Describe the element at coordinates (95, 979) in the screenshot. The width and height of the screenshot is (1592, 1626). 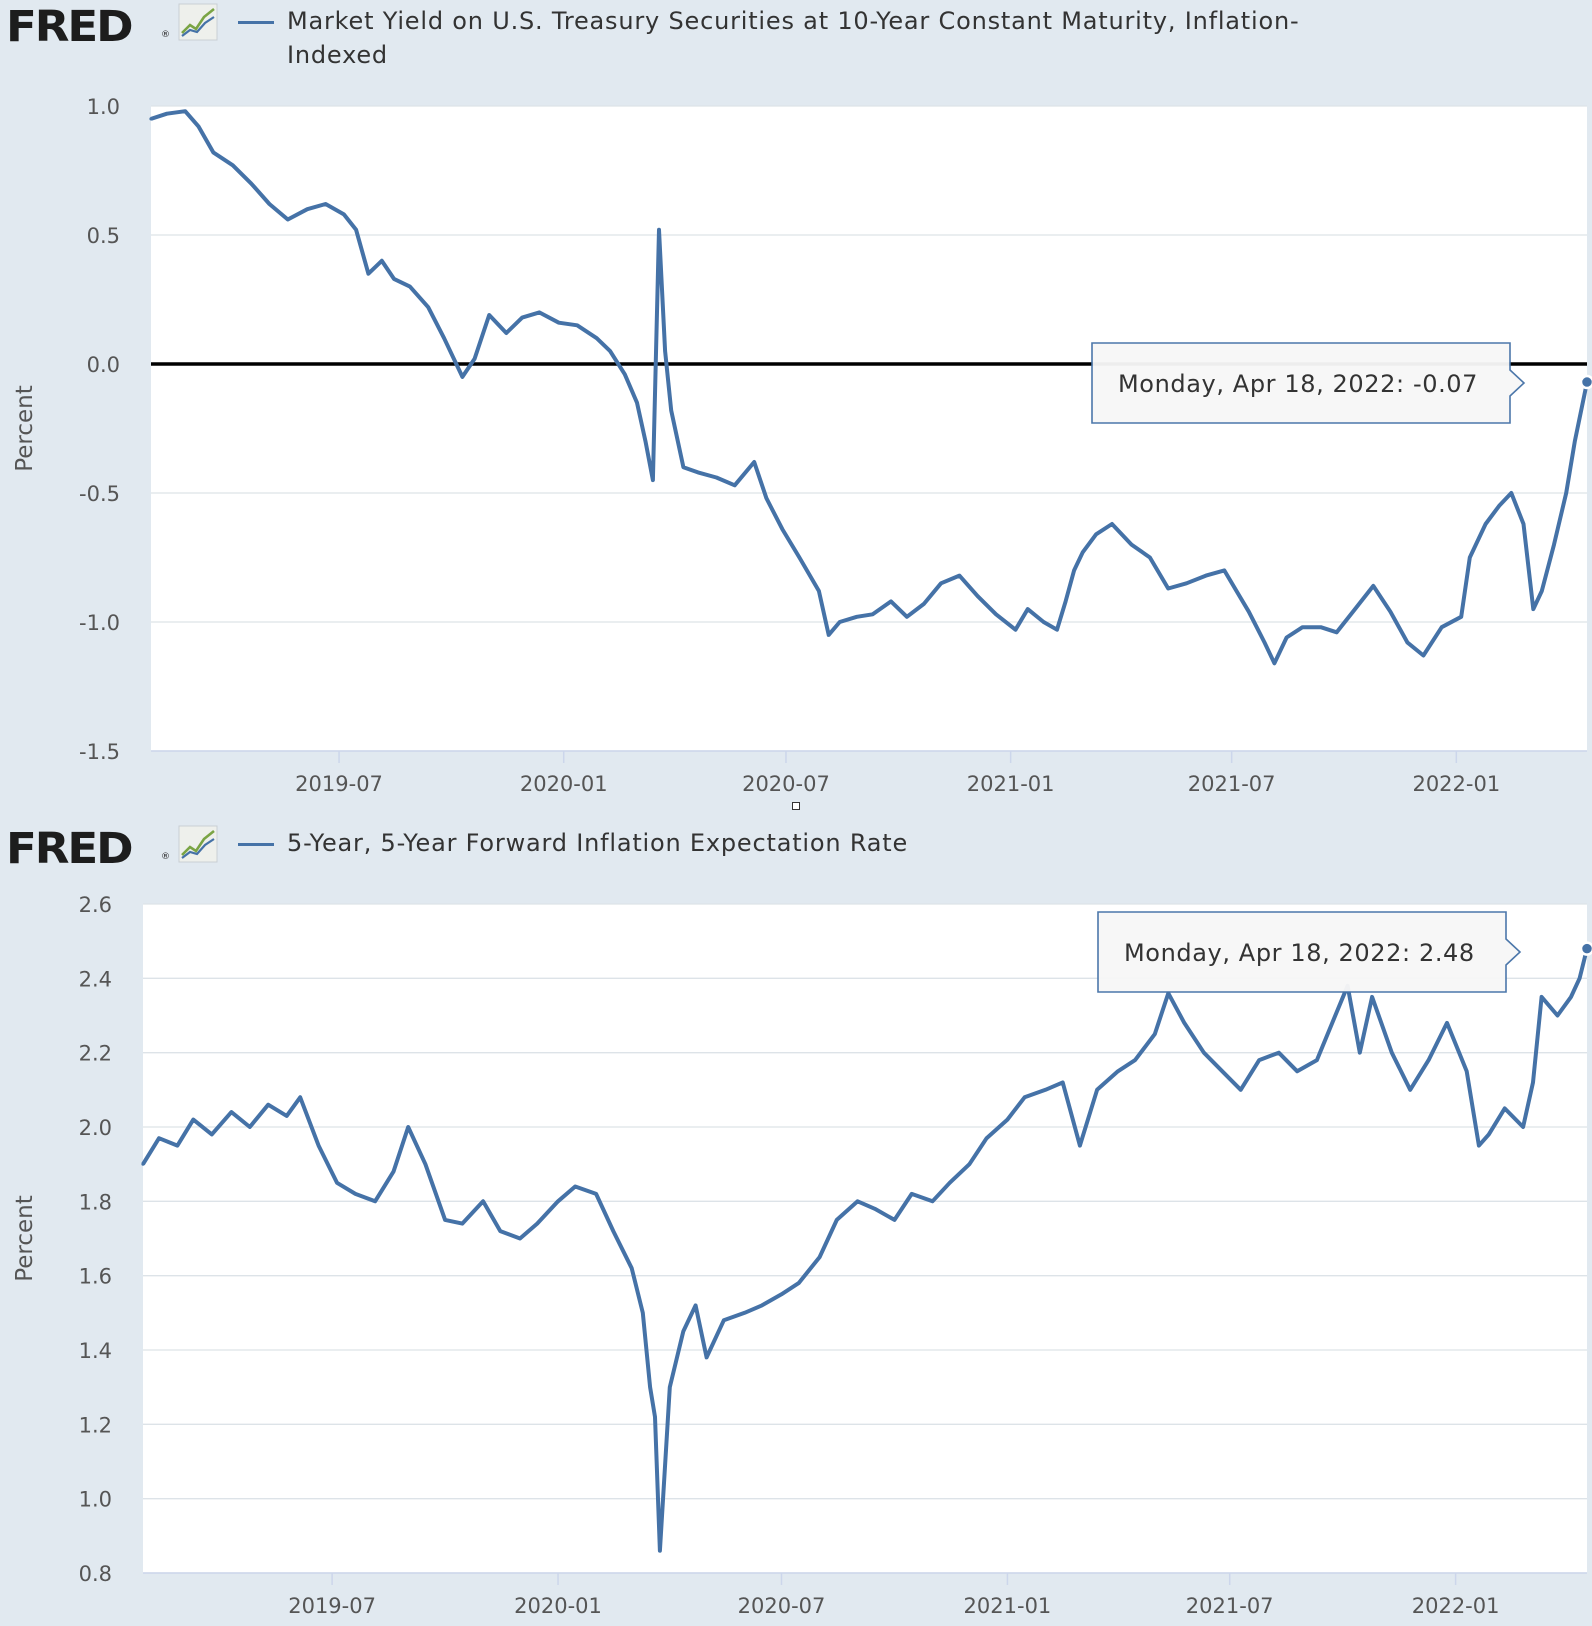
I see `y-tick-label: 2.4` at that location.